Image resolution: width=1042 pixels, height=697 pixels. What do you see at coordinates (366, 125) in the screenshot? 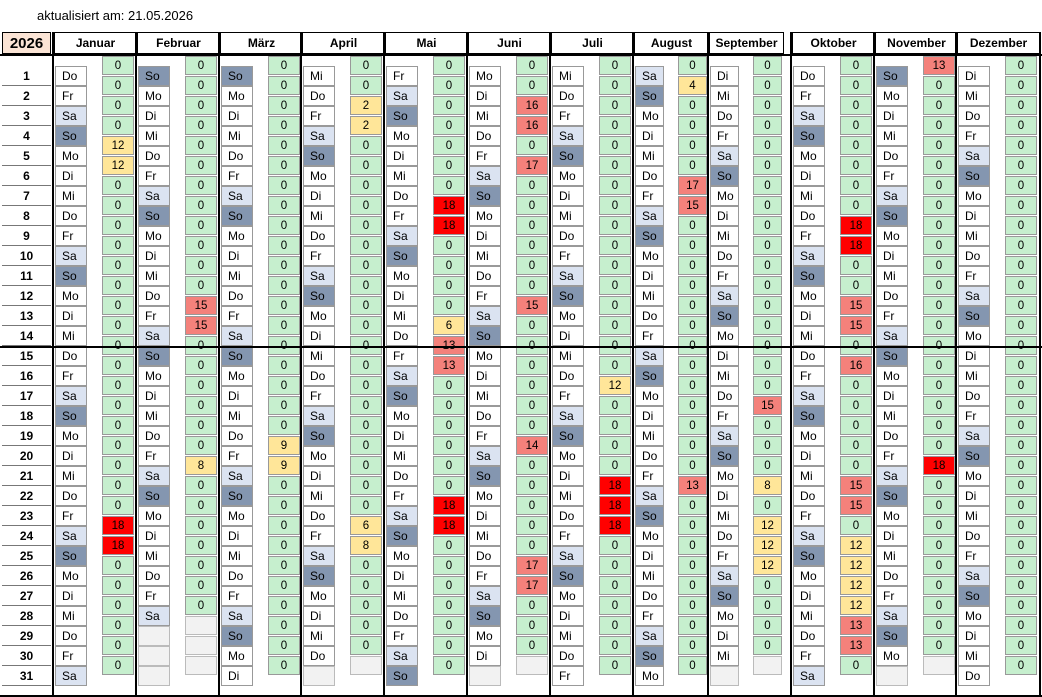
I see `value-cell: 2` at bounding box center [366, 125].